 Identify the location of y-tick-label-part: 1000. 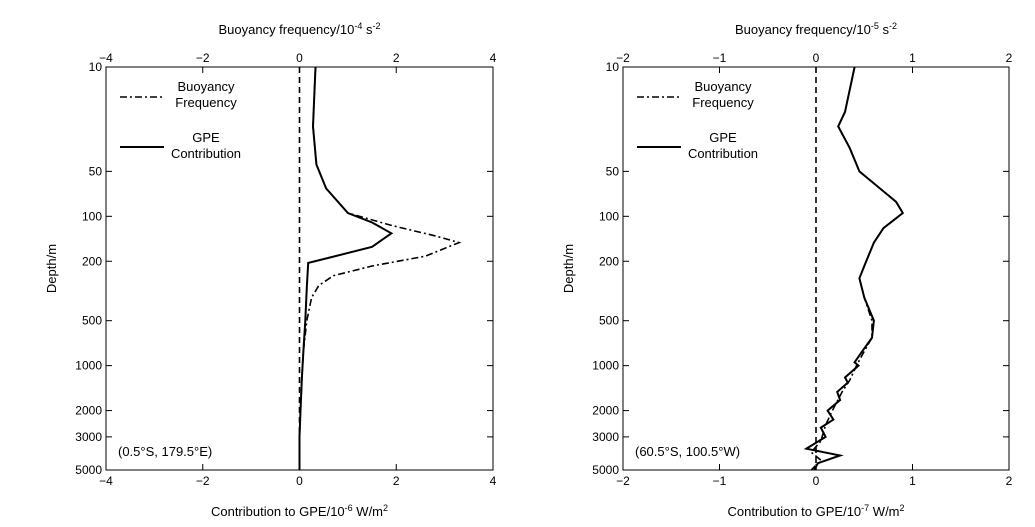
(88, 366).